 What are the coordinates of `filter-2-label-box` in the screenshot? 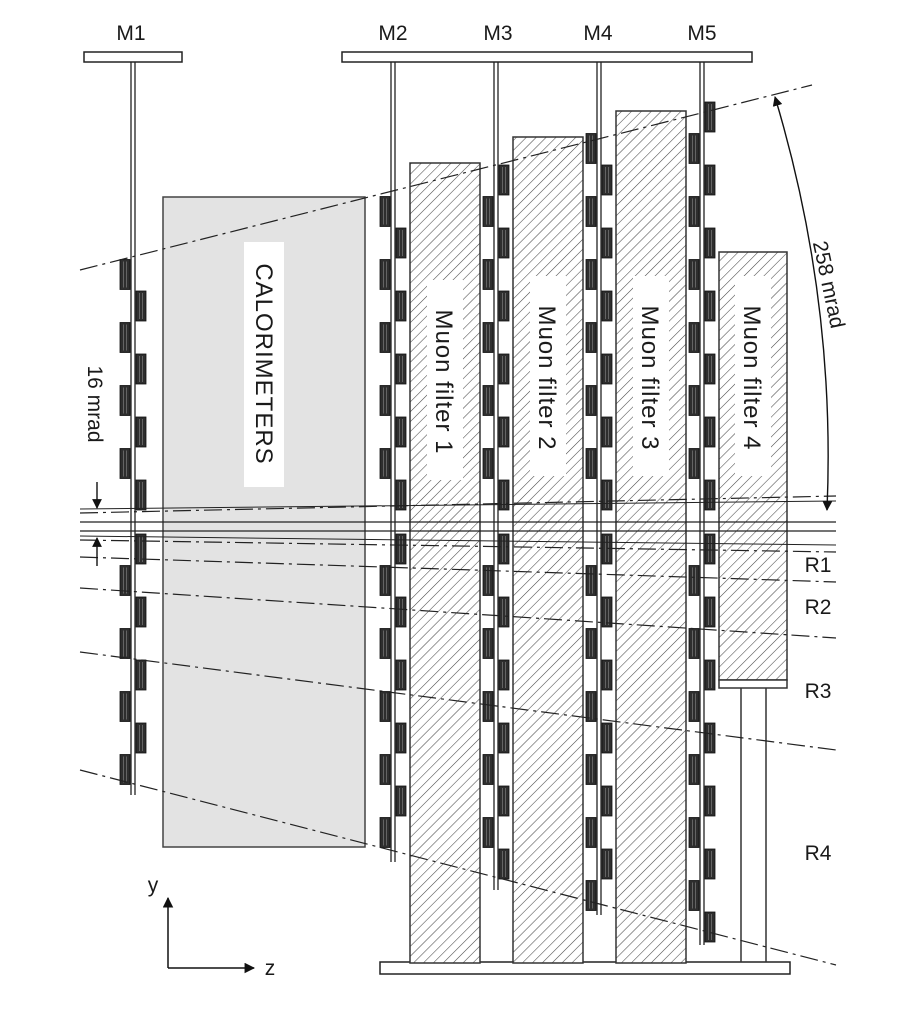 It's located at (548, 376).